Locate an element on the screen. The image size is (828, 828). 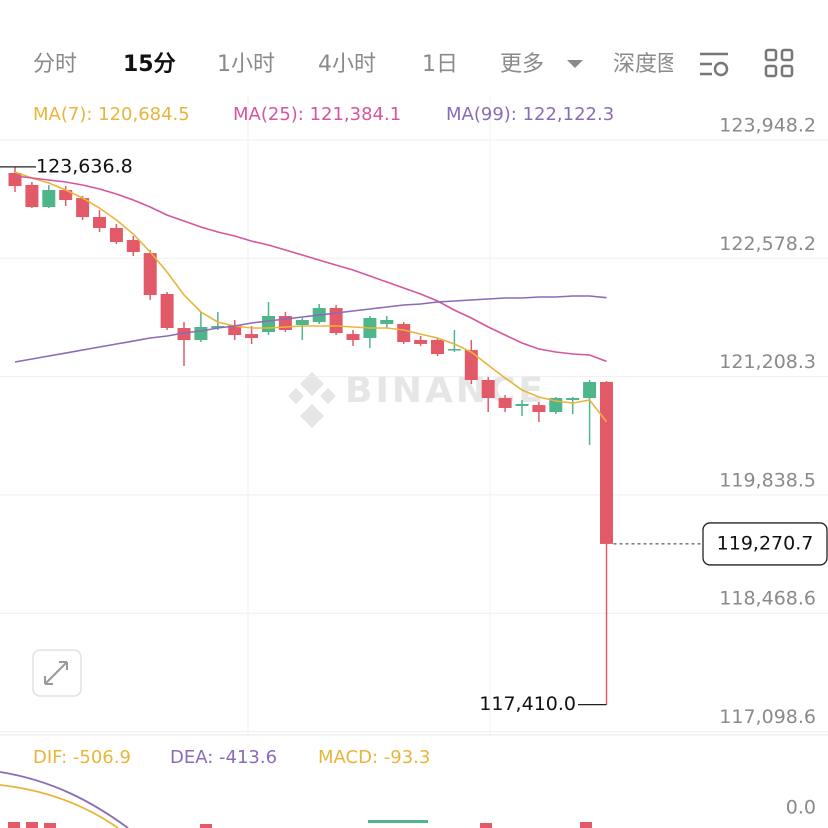
tab-bar: 分时 15分 1小时 4小时 1日 更多 深度图 is located at coordinates (356, 64).